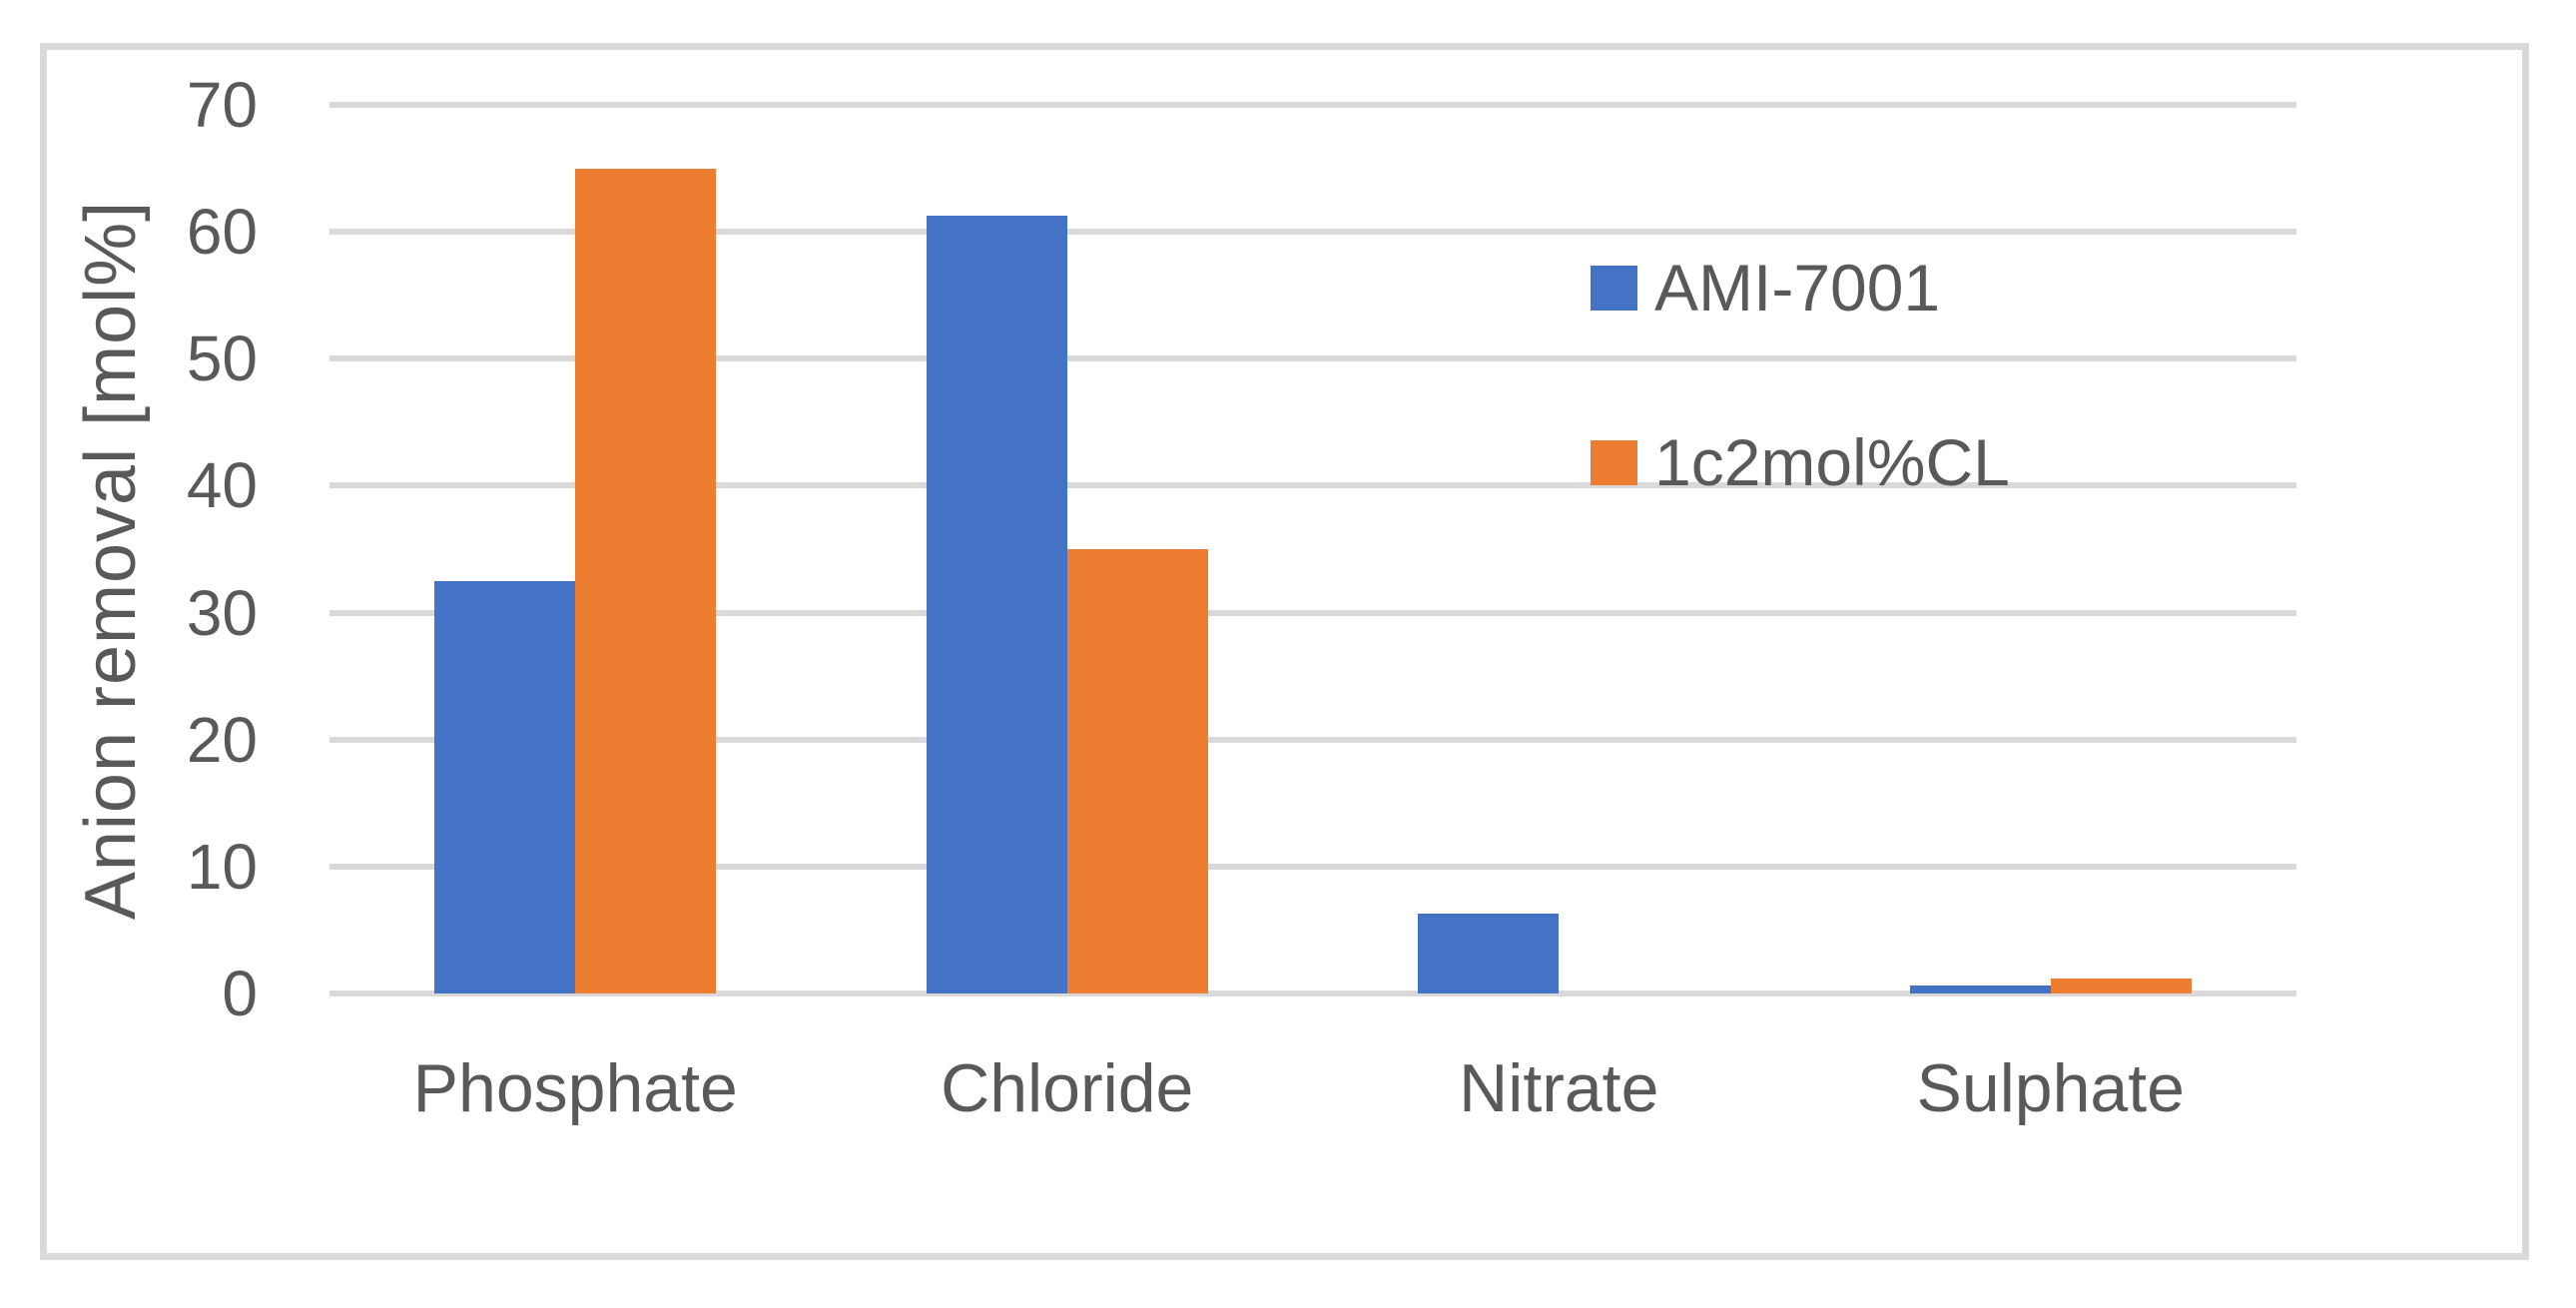  What do you see at coordinates (222, 739) in the screenshot?
I see `y-tick-label-20: 20` at bounding box center [222, 739].